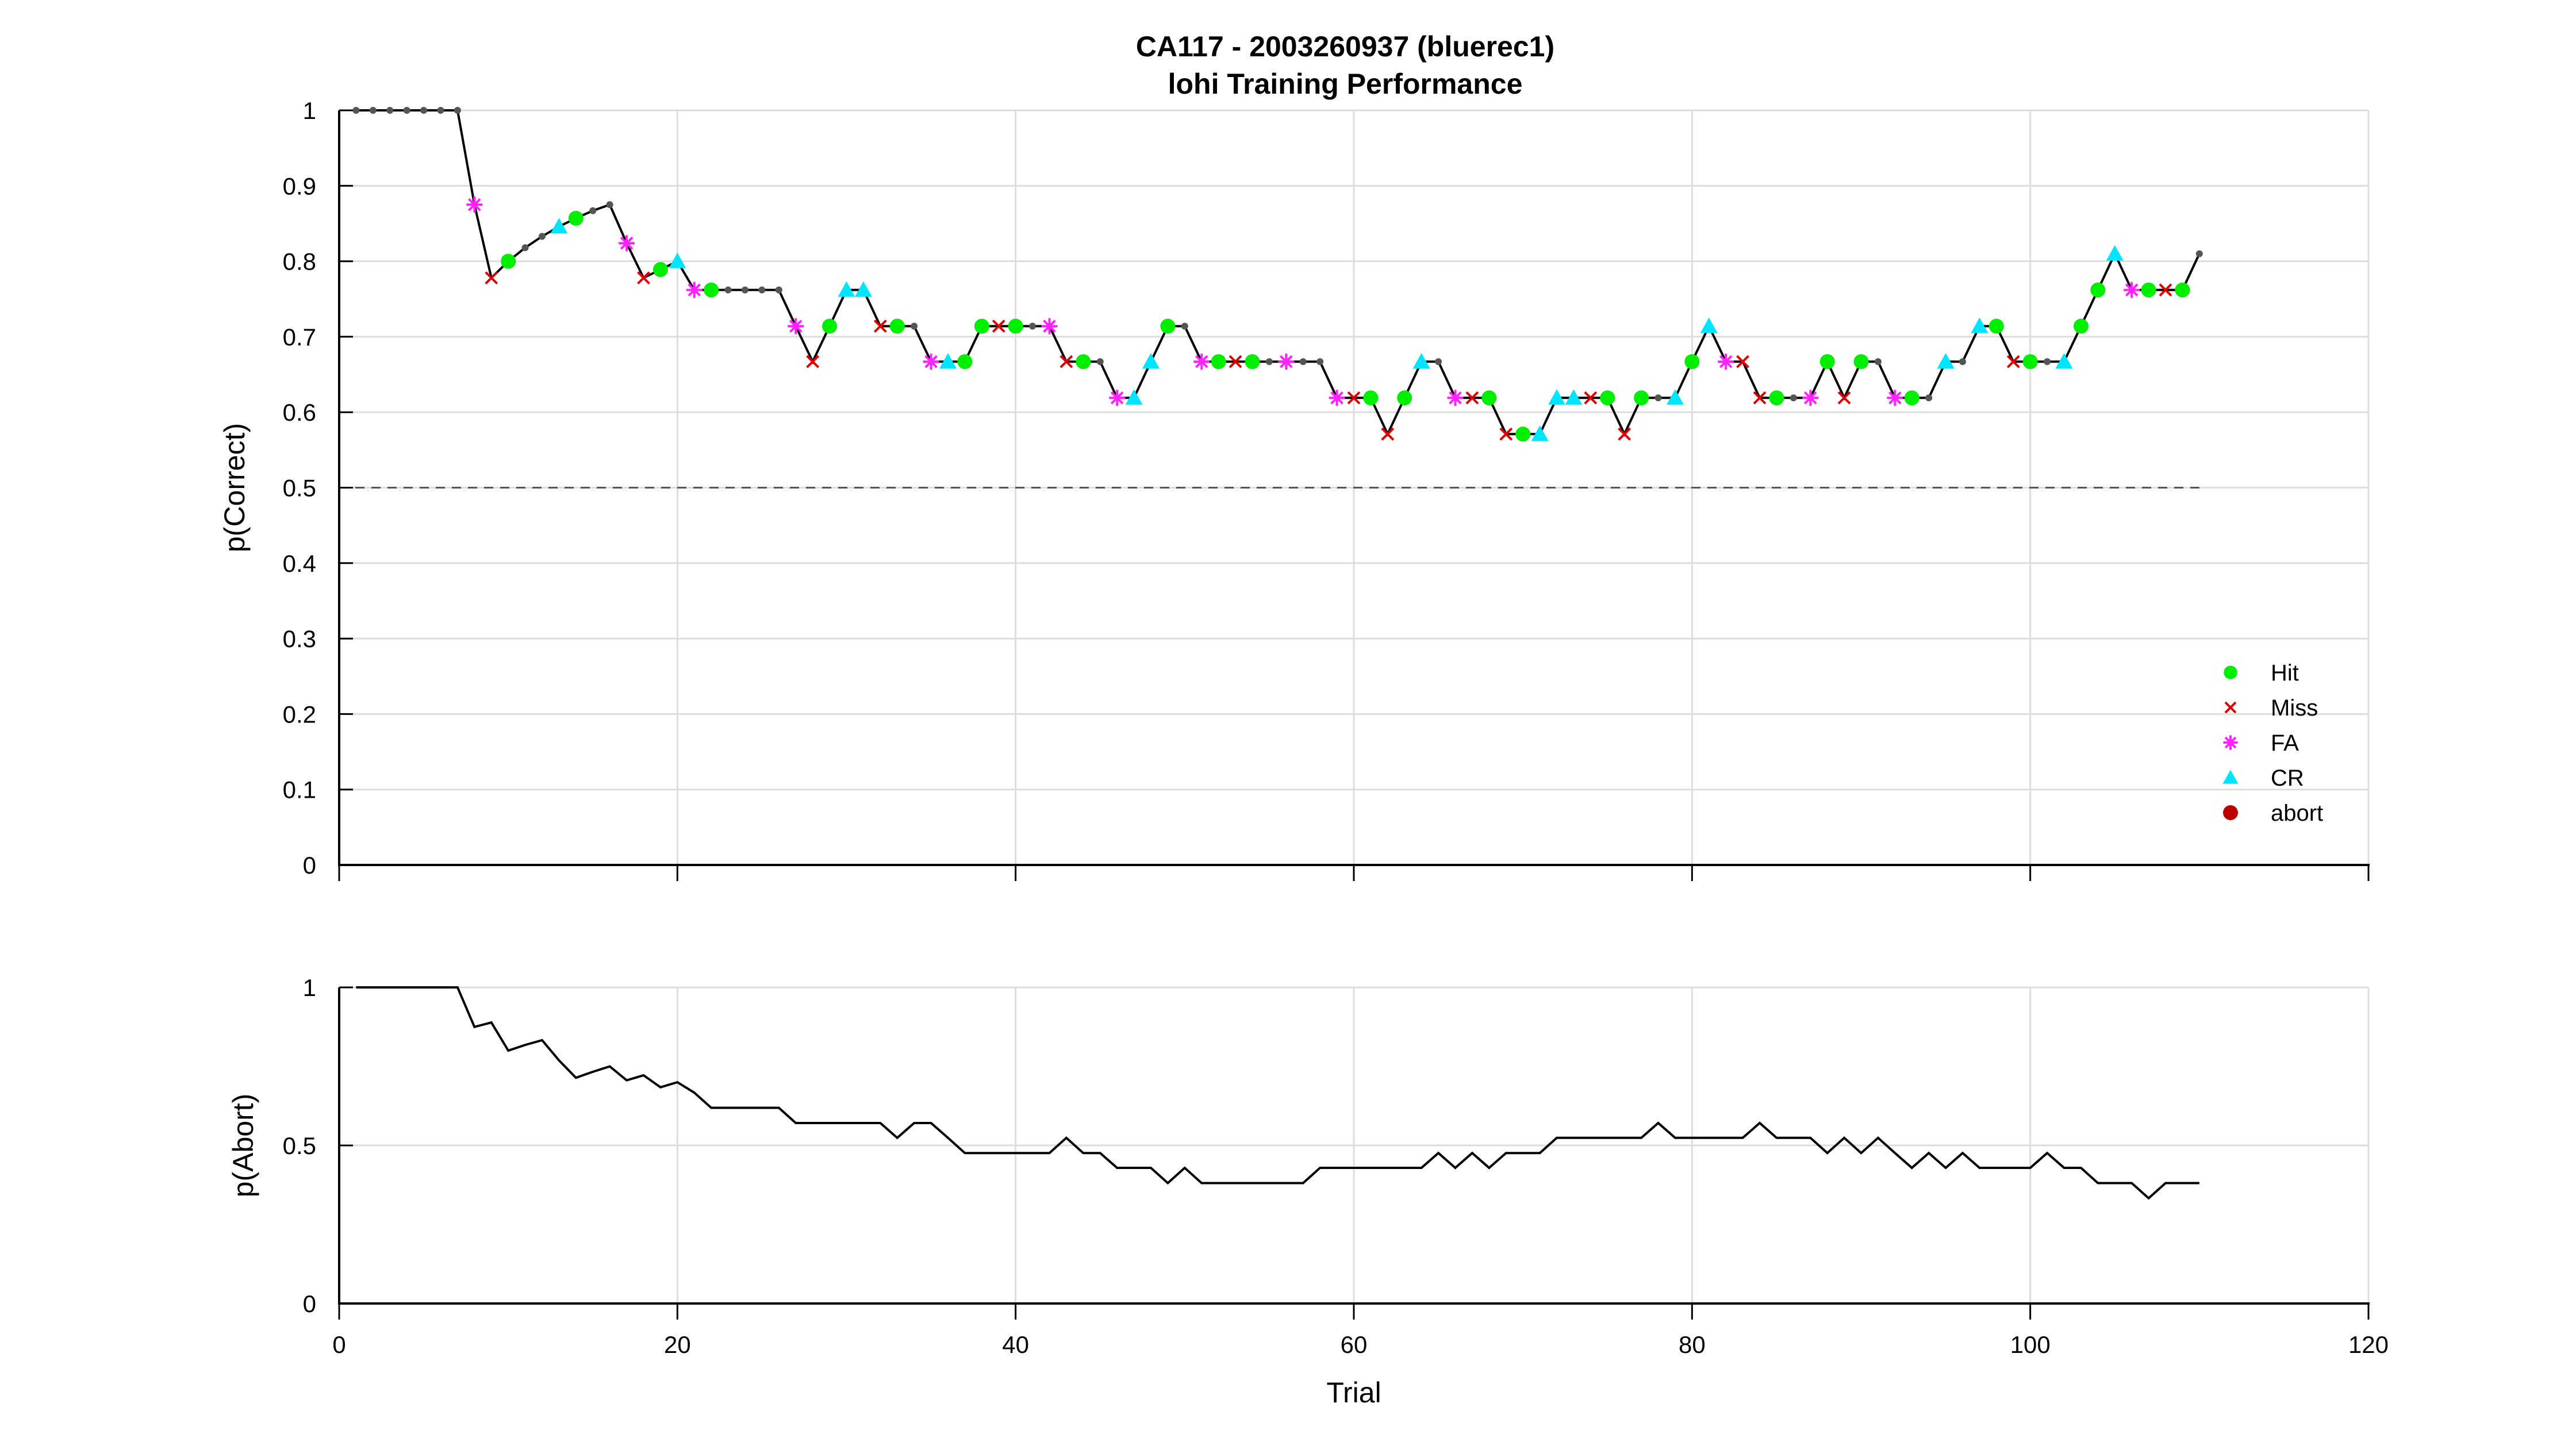 This screenshot has height=1442, width=2576. What do you see at coordinates (1355, 1344) in the screenshot?
I see `x-tick-label: 60` at bounding box center [1355, 1344].